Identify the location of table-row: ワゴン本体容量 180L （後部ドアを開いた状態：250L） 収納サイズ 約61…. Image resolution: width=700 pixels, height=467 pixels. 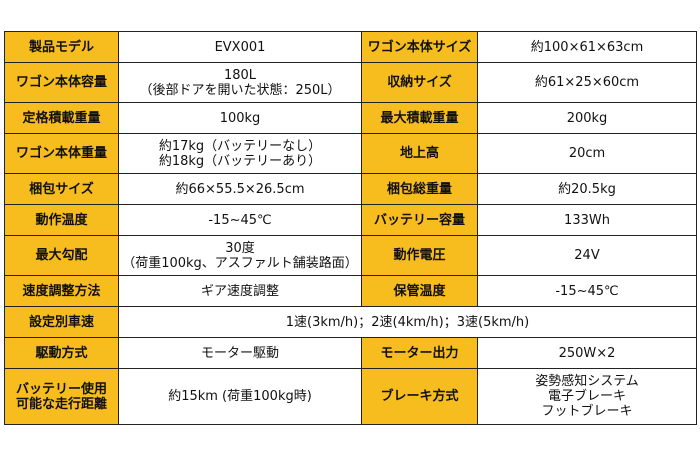
(350, 82).